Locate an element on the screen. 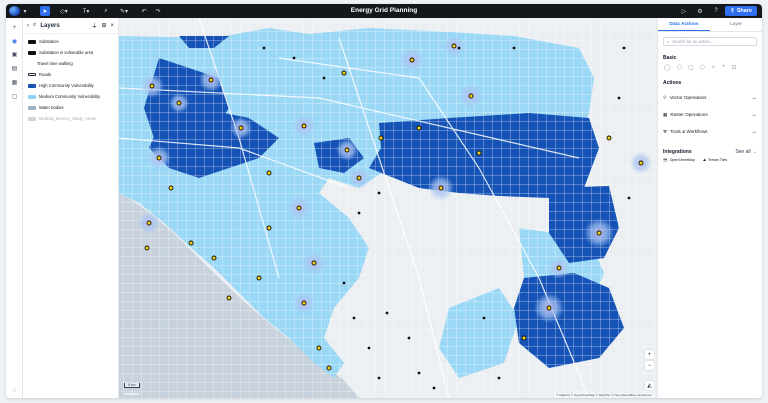 The height and width of the screenshot is (403, 768). layer-label: Medium Community Vulnerability is located at coordinates (70, 96).